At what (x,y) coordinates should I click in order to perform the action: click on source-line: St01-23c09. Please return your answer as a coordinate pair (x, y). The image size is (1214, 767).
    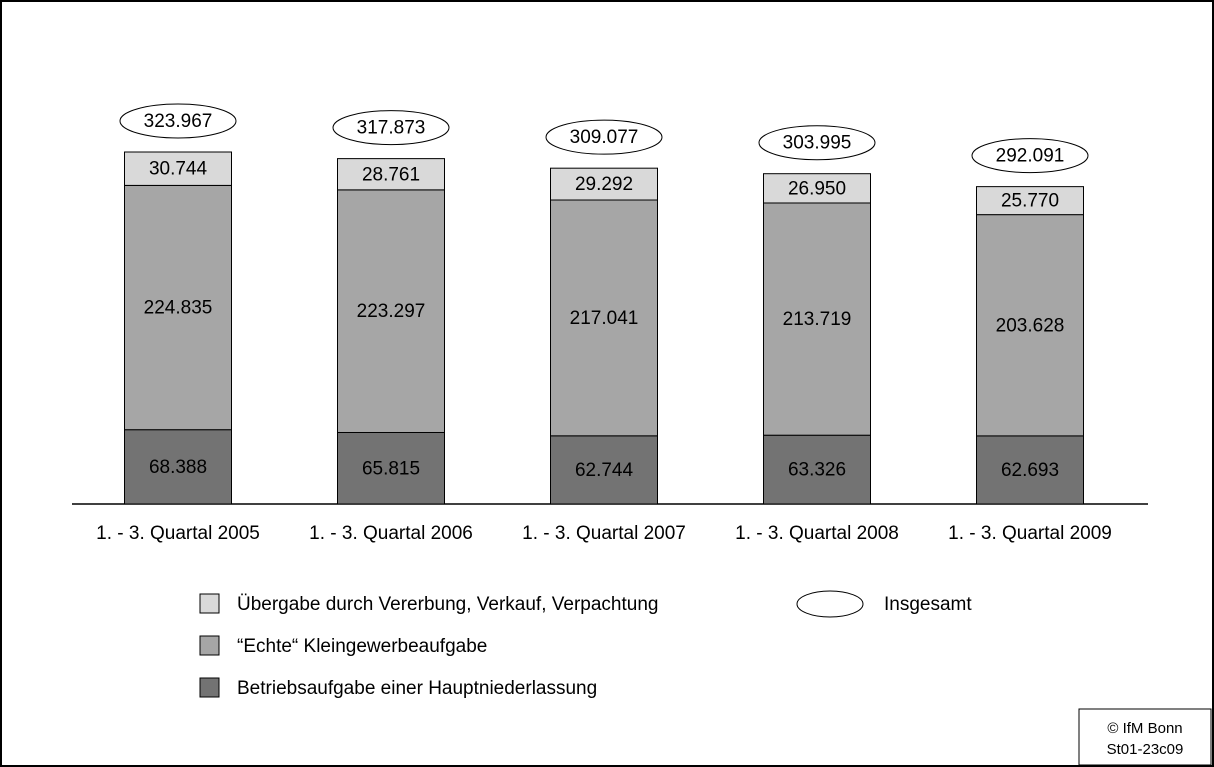
    Looking at the image, I should click on (1145, 749).